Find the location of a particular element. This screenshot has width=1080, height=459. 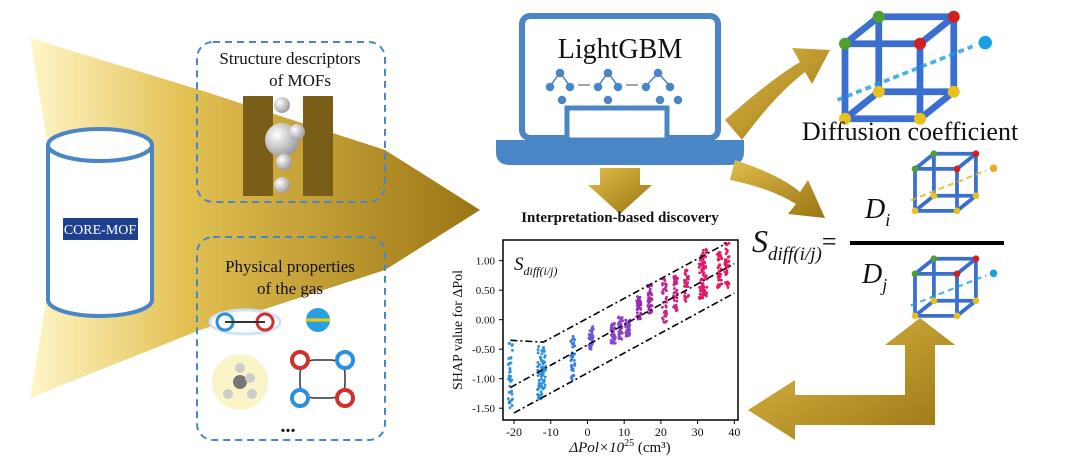

x-tick-label: -20 is located at coordinates (514, 432).